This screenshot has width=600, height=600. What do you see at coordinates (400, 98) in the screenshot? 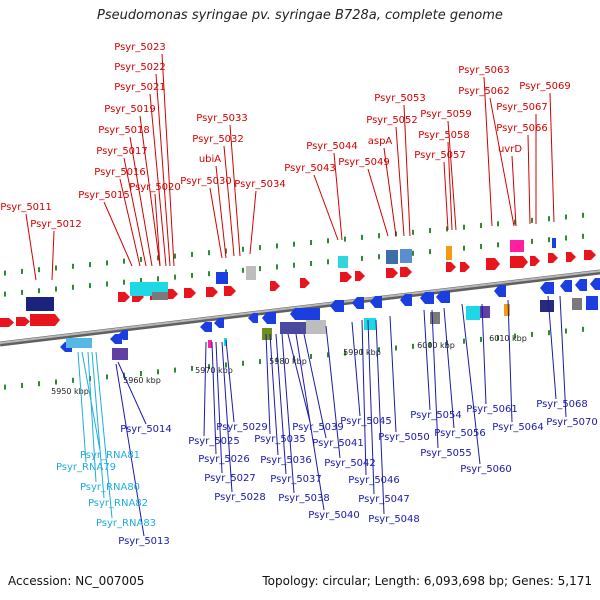
I see `forward-gene-label: Psyr_5053` at bounding box center [400, 98].